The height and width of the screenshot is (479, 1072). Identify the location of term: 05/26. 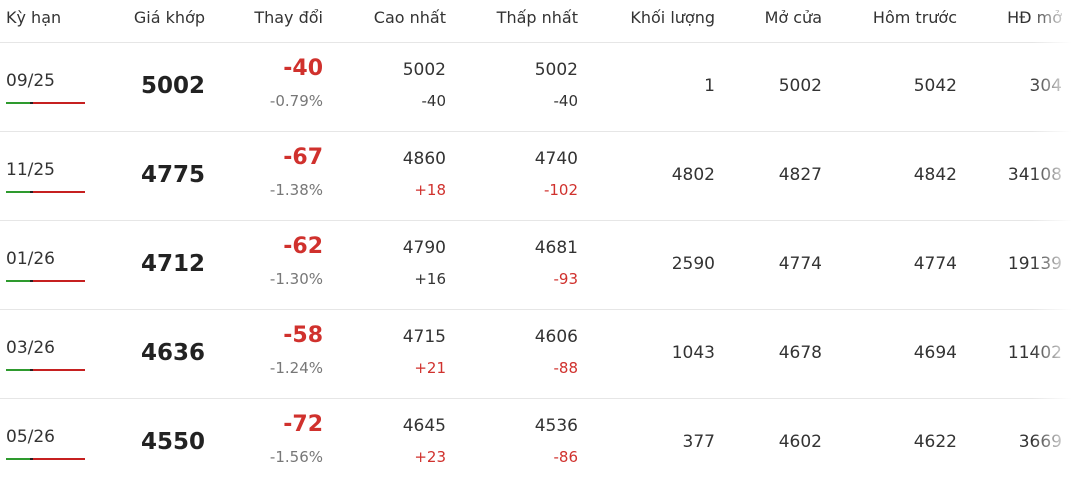
(30, 437).